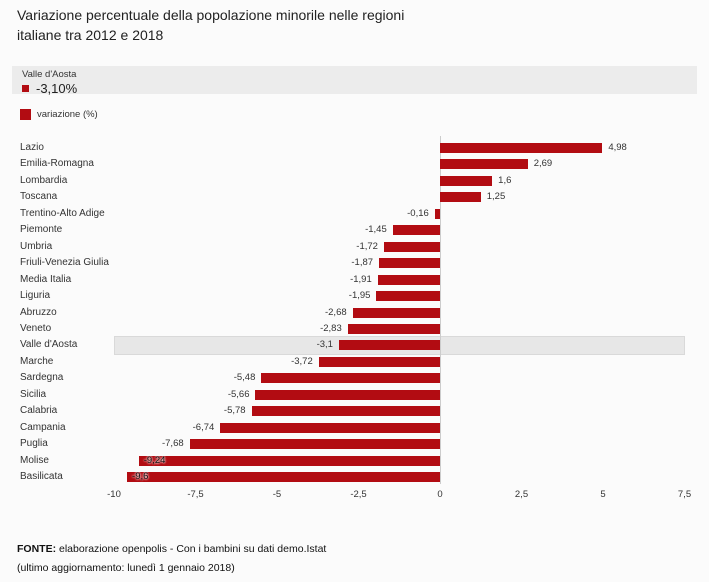 This screenshot has height=582, width=709. What do you see at coordinates (38, 312) in the screenshot?
I see `region-label: Abruzzo` at bounding box center [38, 312].